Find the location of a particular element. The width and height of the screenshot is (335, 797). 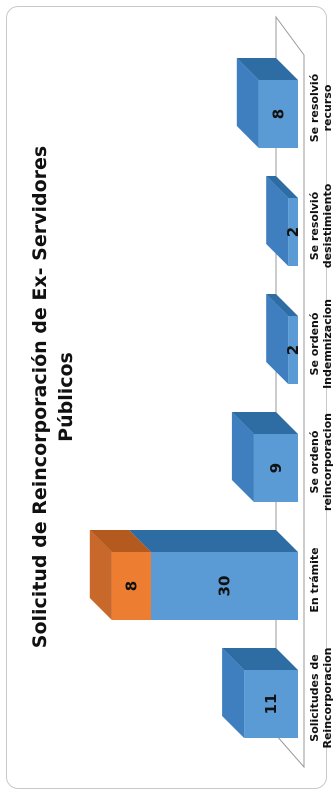

floor-plane is located at coordinates (290, 392).